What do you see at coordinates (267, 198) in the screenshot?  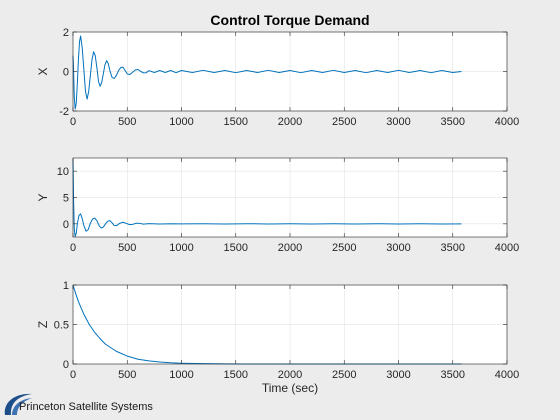 I see `series-line-y` at bounding box center [267, 198].